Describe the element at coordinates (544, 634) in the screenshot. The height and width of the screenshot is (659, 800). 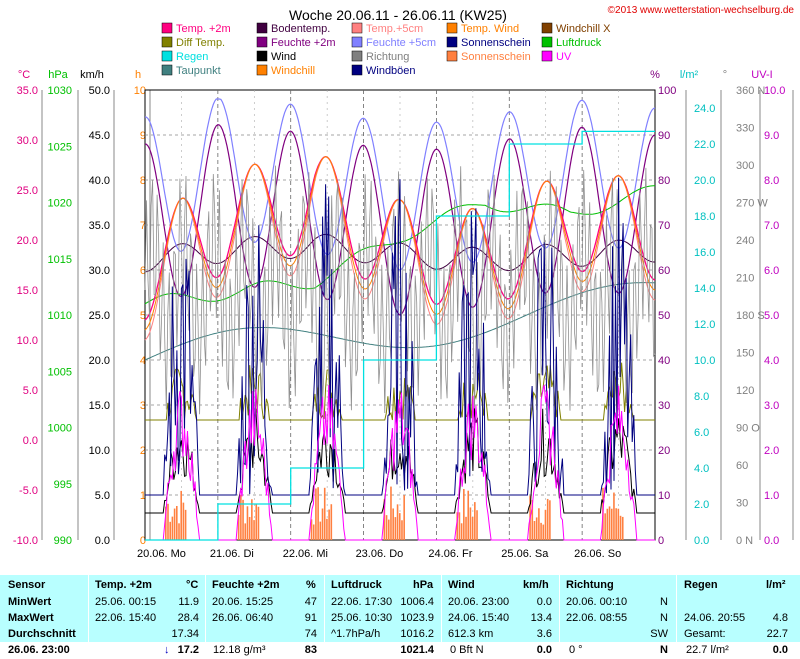
I see `row-durchschnitt-wind-val: 3.6` at that location.